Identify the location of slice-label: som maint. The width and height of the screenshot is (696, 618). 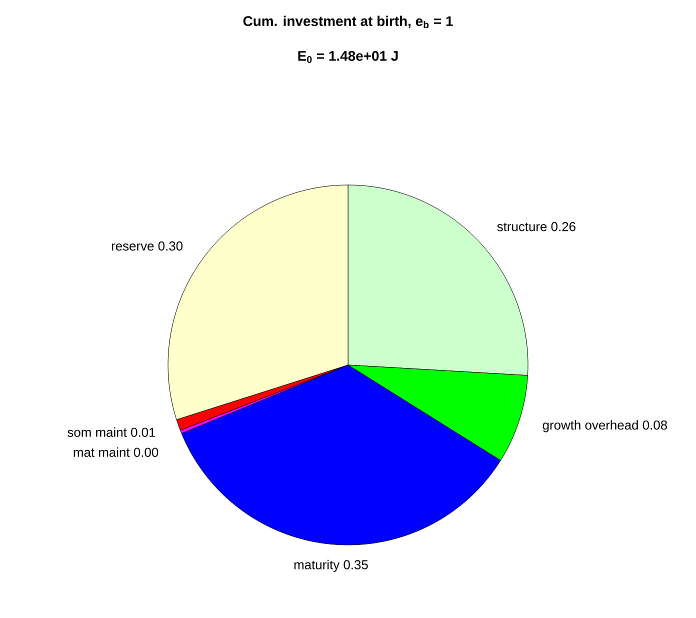
(97, 432).